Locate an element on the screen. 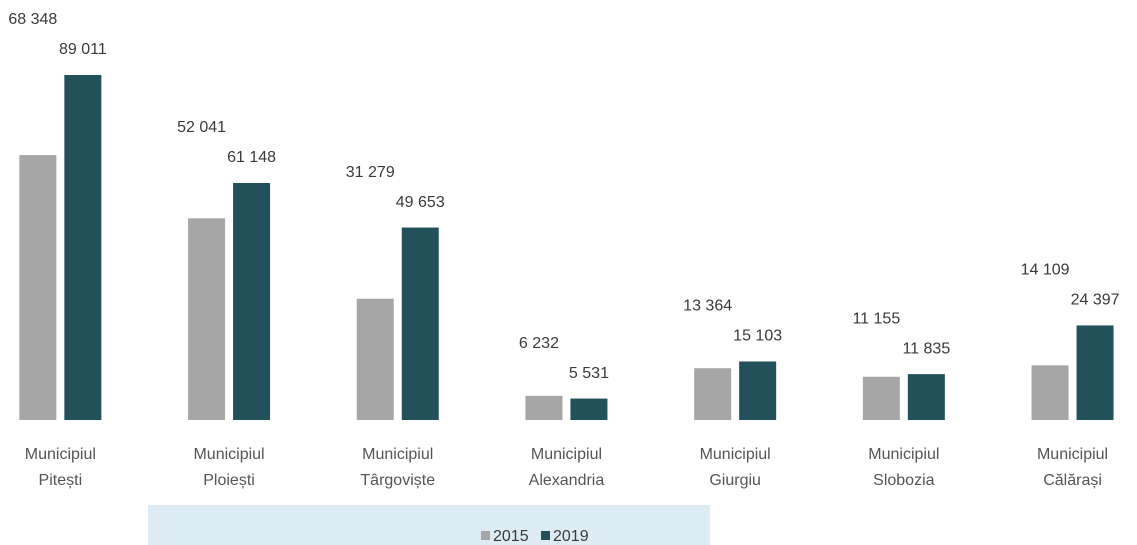 The height and width of the screenshot is (545, 1137). legend-label: 2019 is located at coordinates (571, 536).